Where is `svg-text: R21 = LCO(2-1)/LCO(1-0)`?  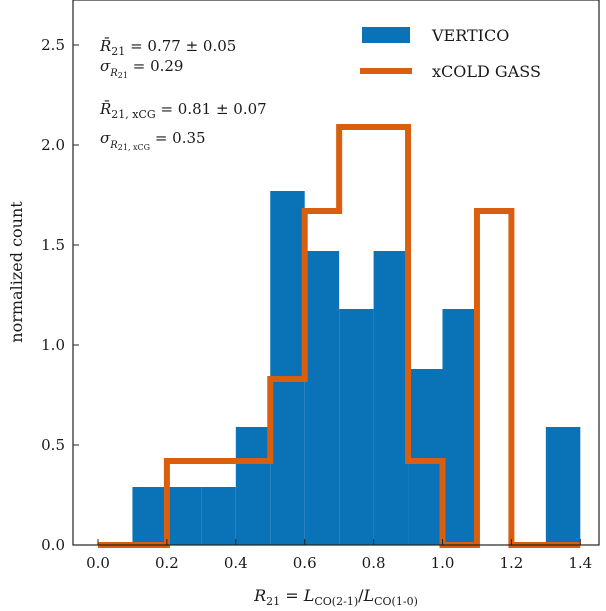 svg-text: R21 = LCO(2-1)/LCO(1-0) is located at coordinates (335, 597).